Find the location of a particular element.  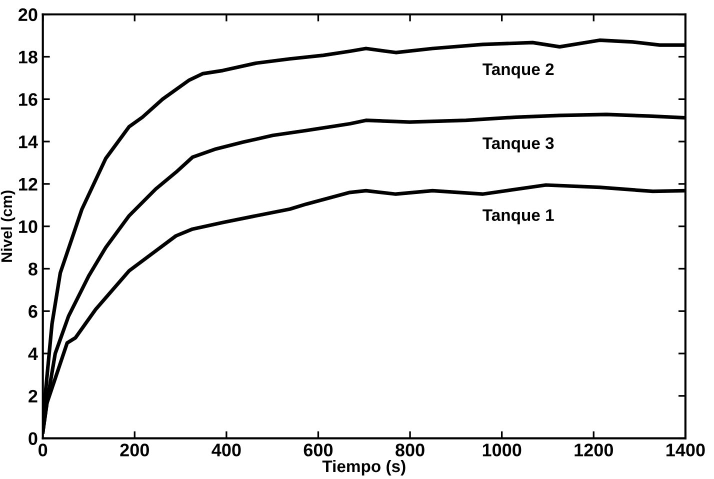

y-tick-label: 14 is located at coordinates (28, 142).